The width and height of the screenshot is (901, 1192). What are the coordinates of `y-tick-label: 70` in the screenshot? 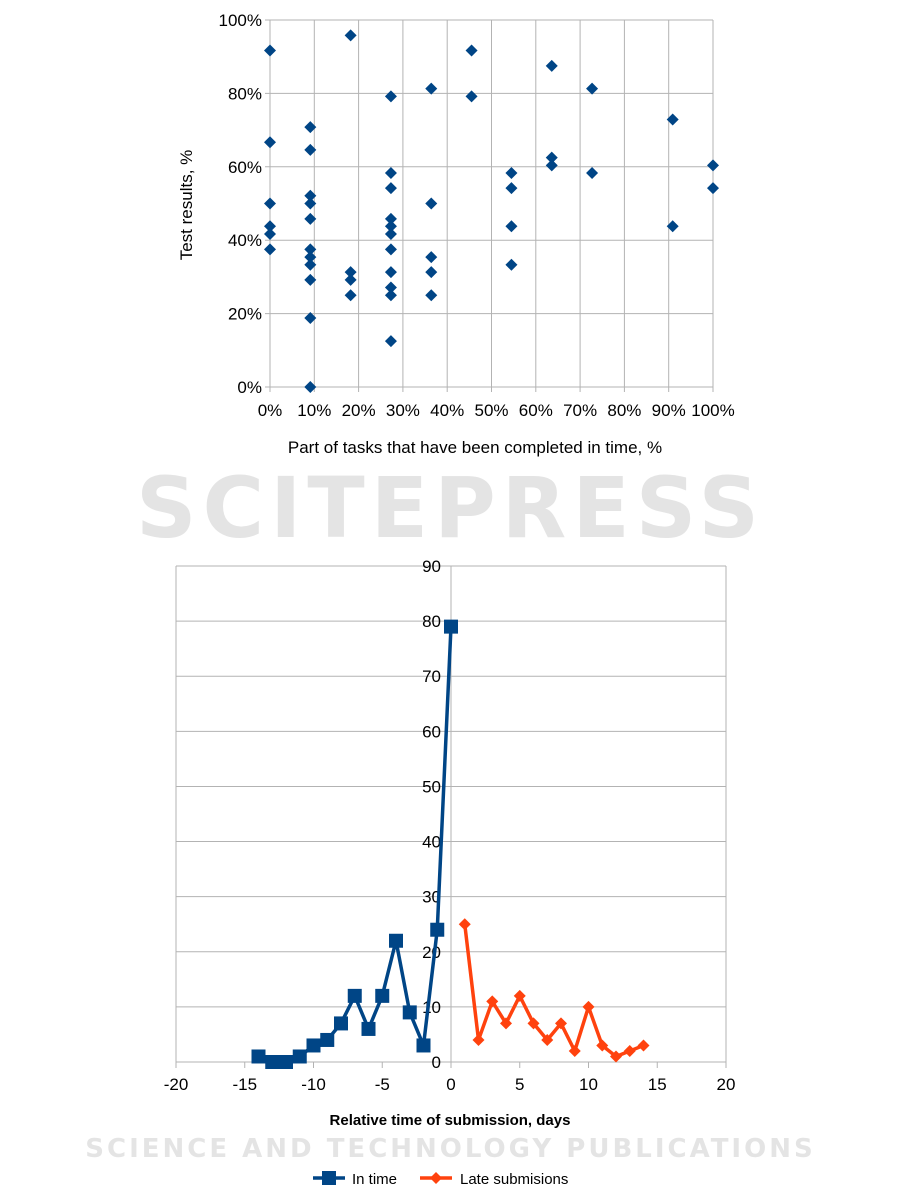 It's located at (431, 676).